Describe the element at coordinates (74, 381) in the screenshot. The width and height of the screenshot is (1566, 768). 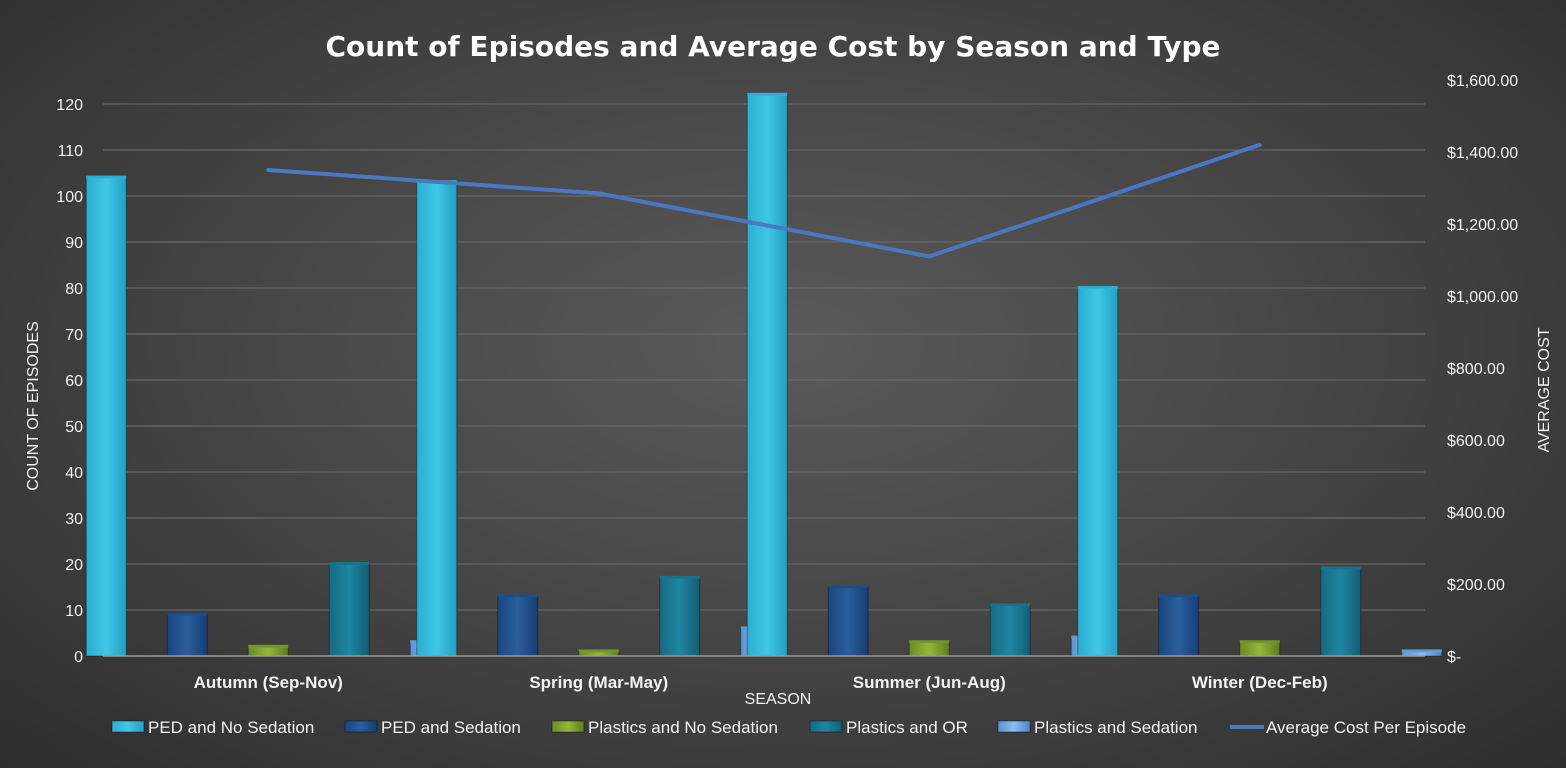
I see `y-tick-label: 60` at that location.